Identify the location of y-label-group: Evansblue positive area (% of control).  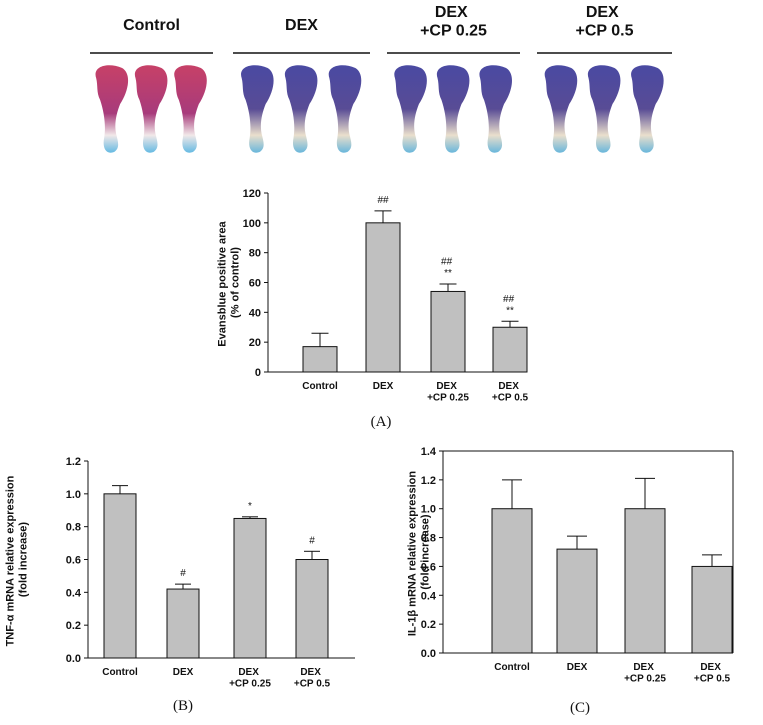
(229, 282).